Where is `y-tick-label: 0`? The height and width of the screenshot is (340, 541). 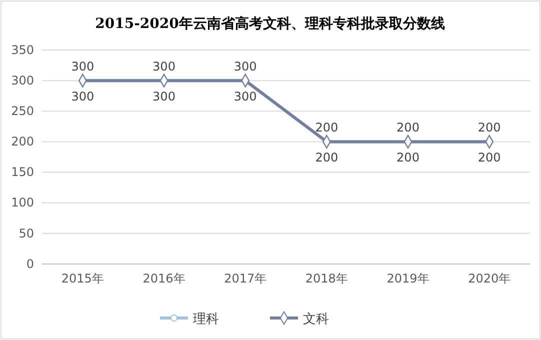
y-tick-label: 0 is located at coordinates (30, 263).